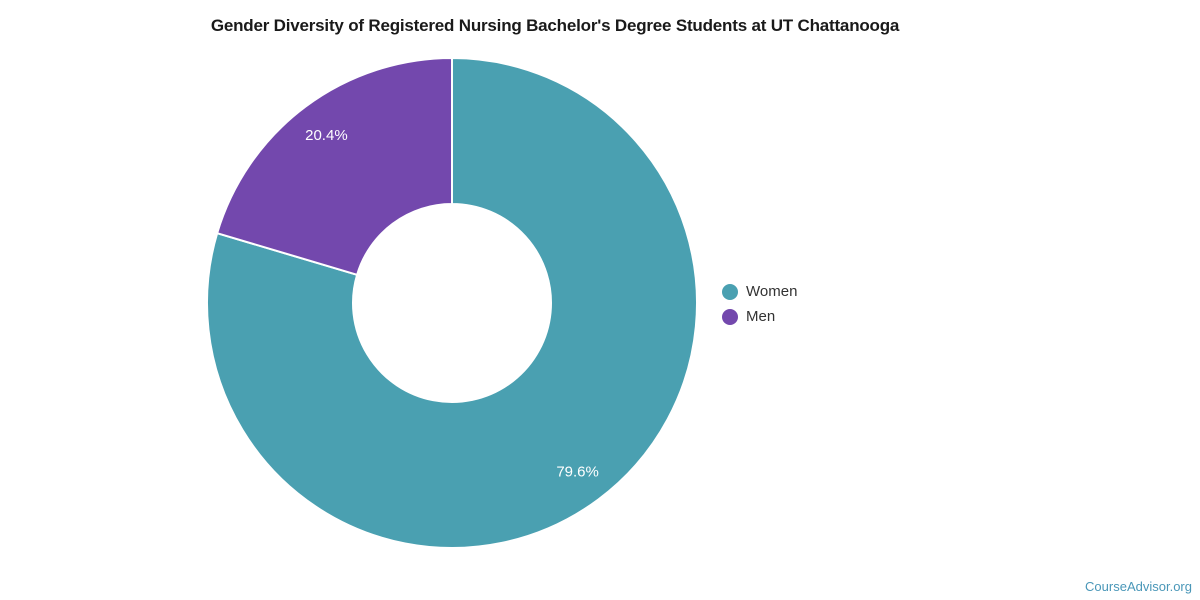 The width and height of the screenshot is (1200, 600). I want to click on slice-percent-label-men: 20.4%, so click(326, 135).